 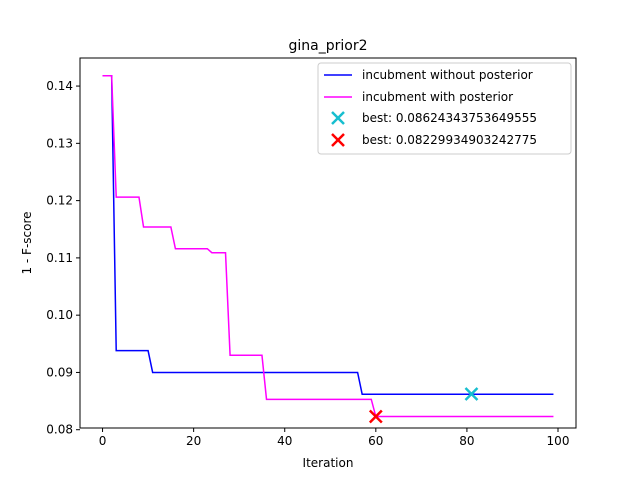 What do you see at coordinates (193, 441) in the screenshot?
I see `x-tick-label: 20` at bounding box center [193, 441].